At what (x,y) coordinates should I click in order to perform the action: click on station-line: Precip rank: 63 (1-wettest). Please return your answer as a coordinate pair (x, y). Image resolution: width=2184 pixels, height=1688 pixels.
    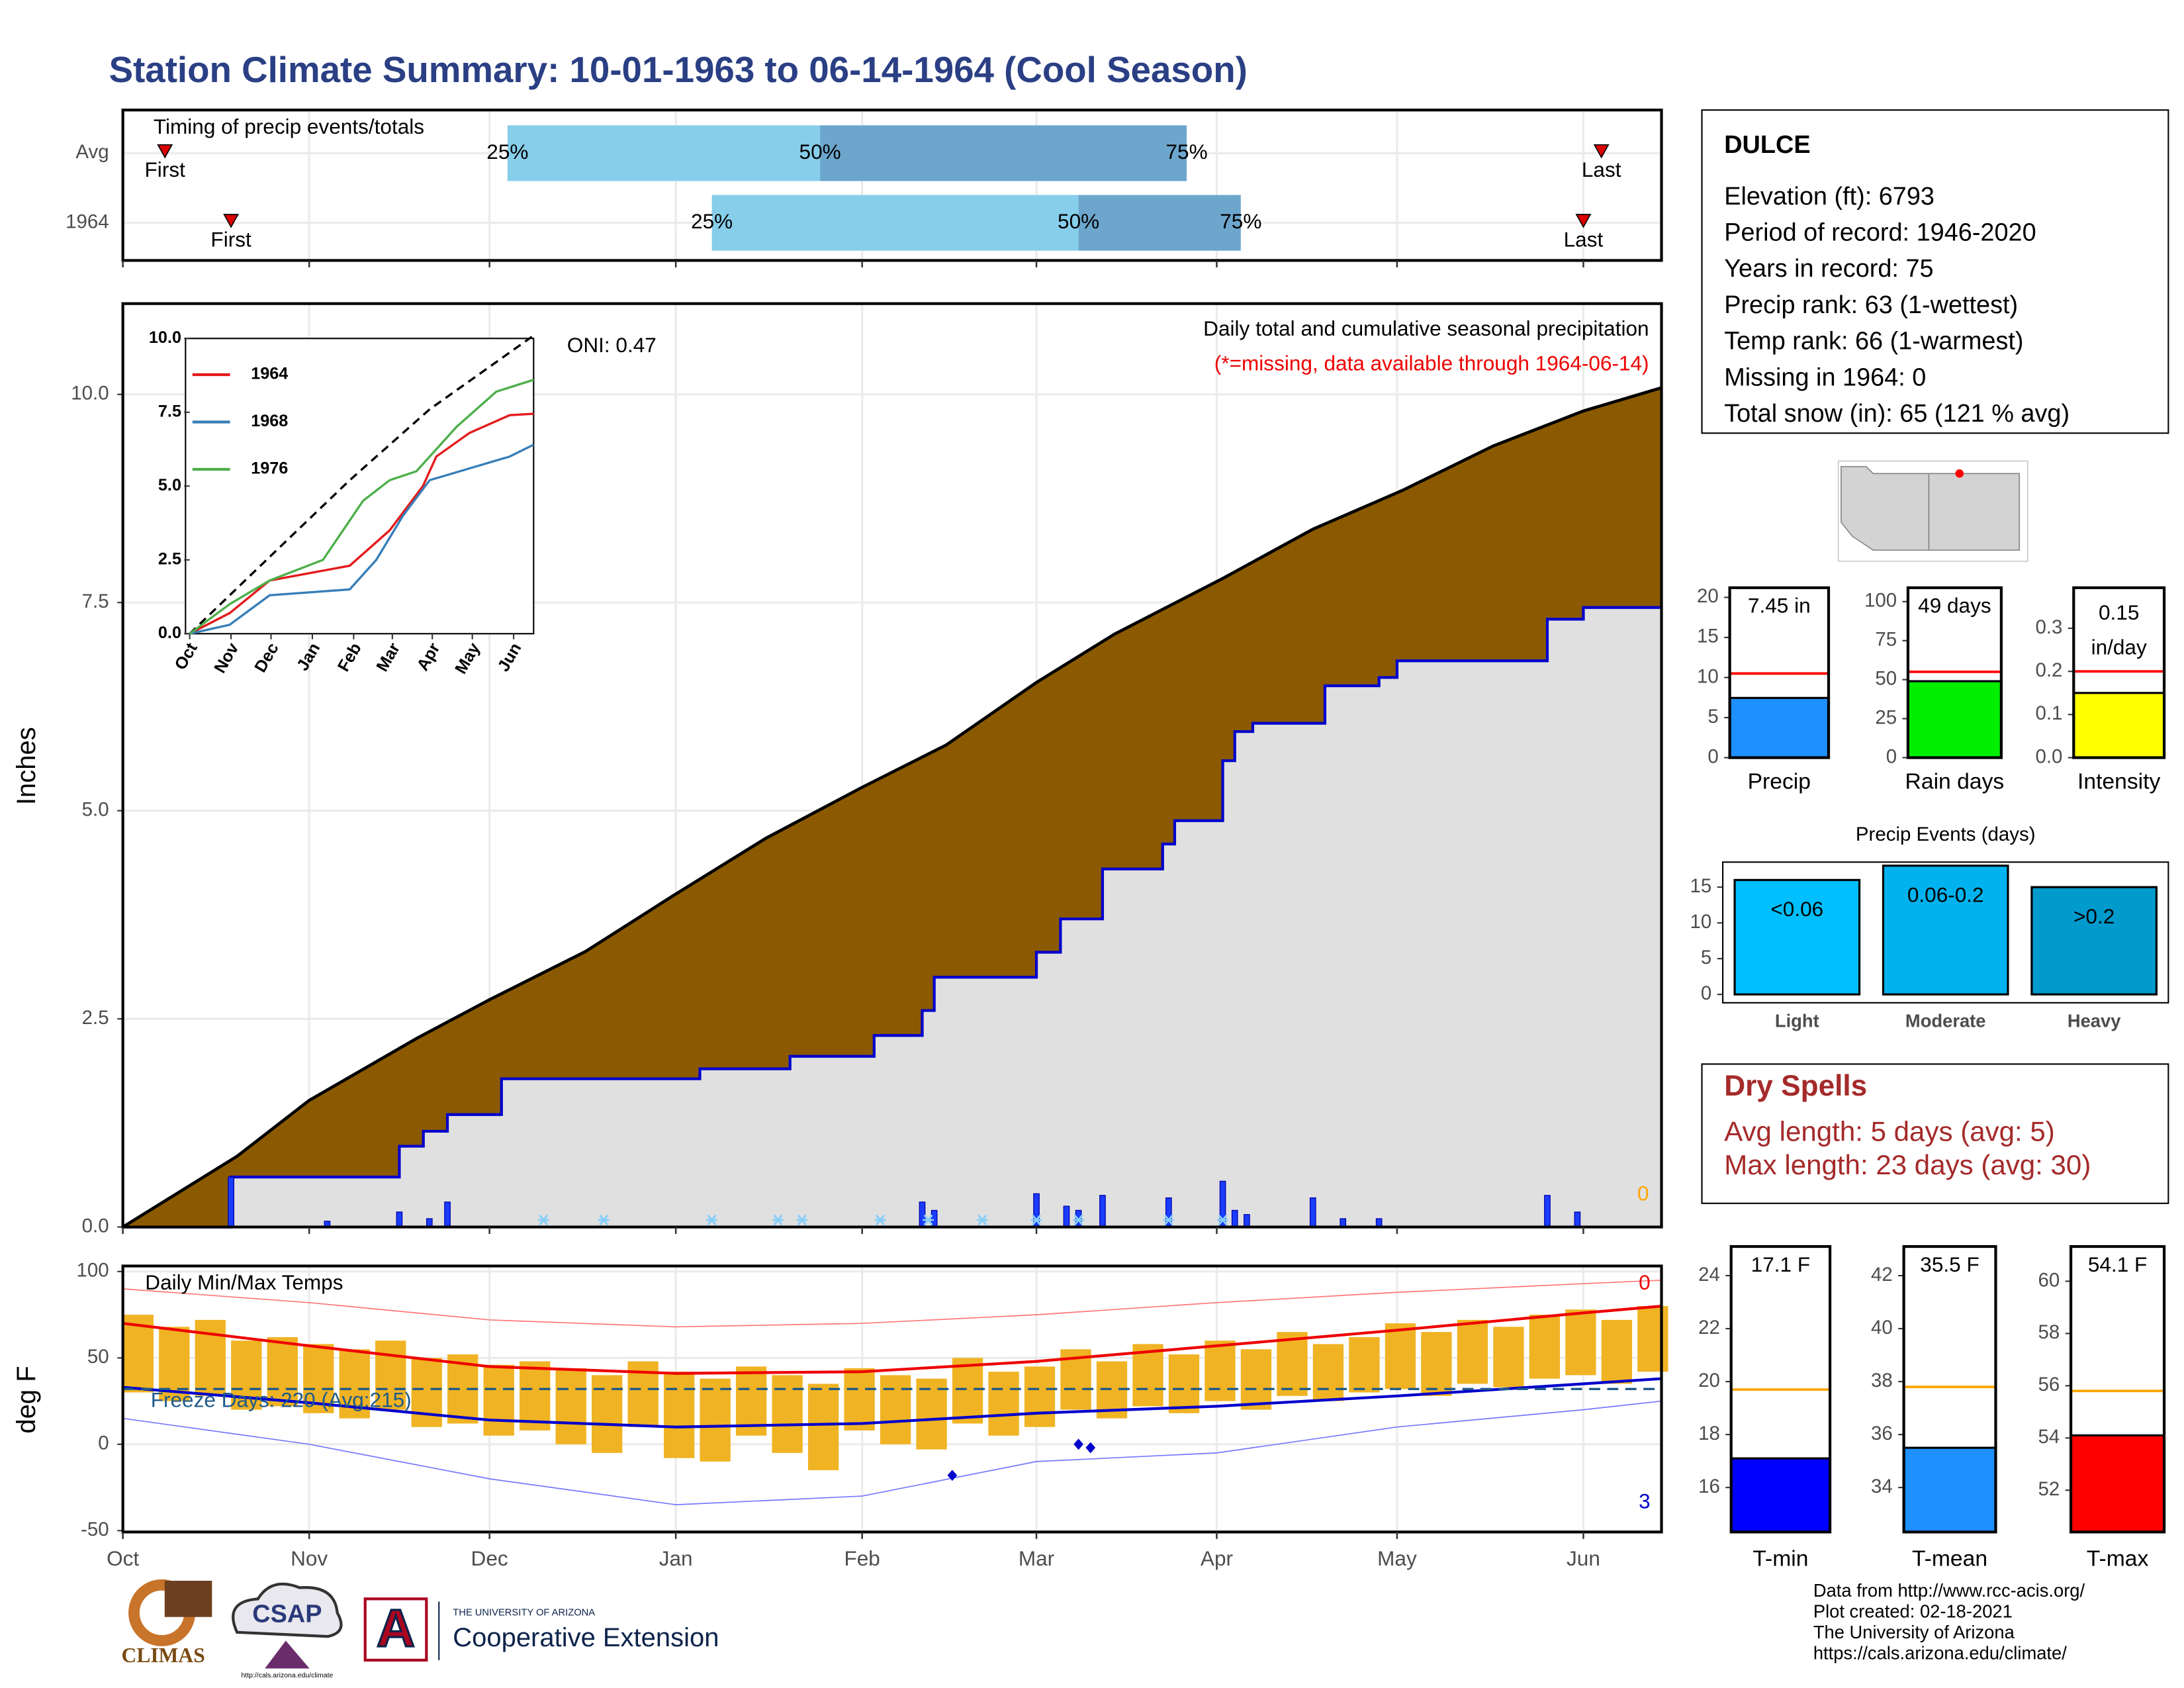
    Looking at the image, I should click on (1871, 305).